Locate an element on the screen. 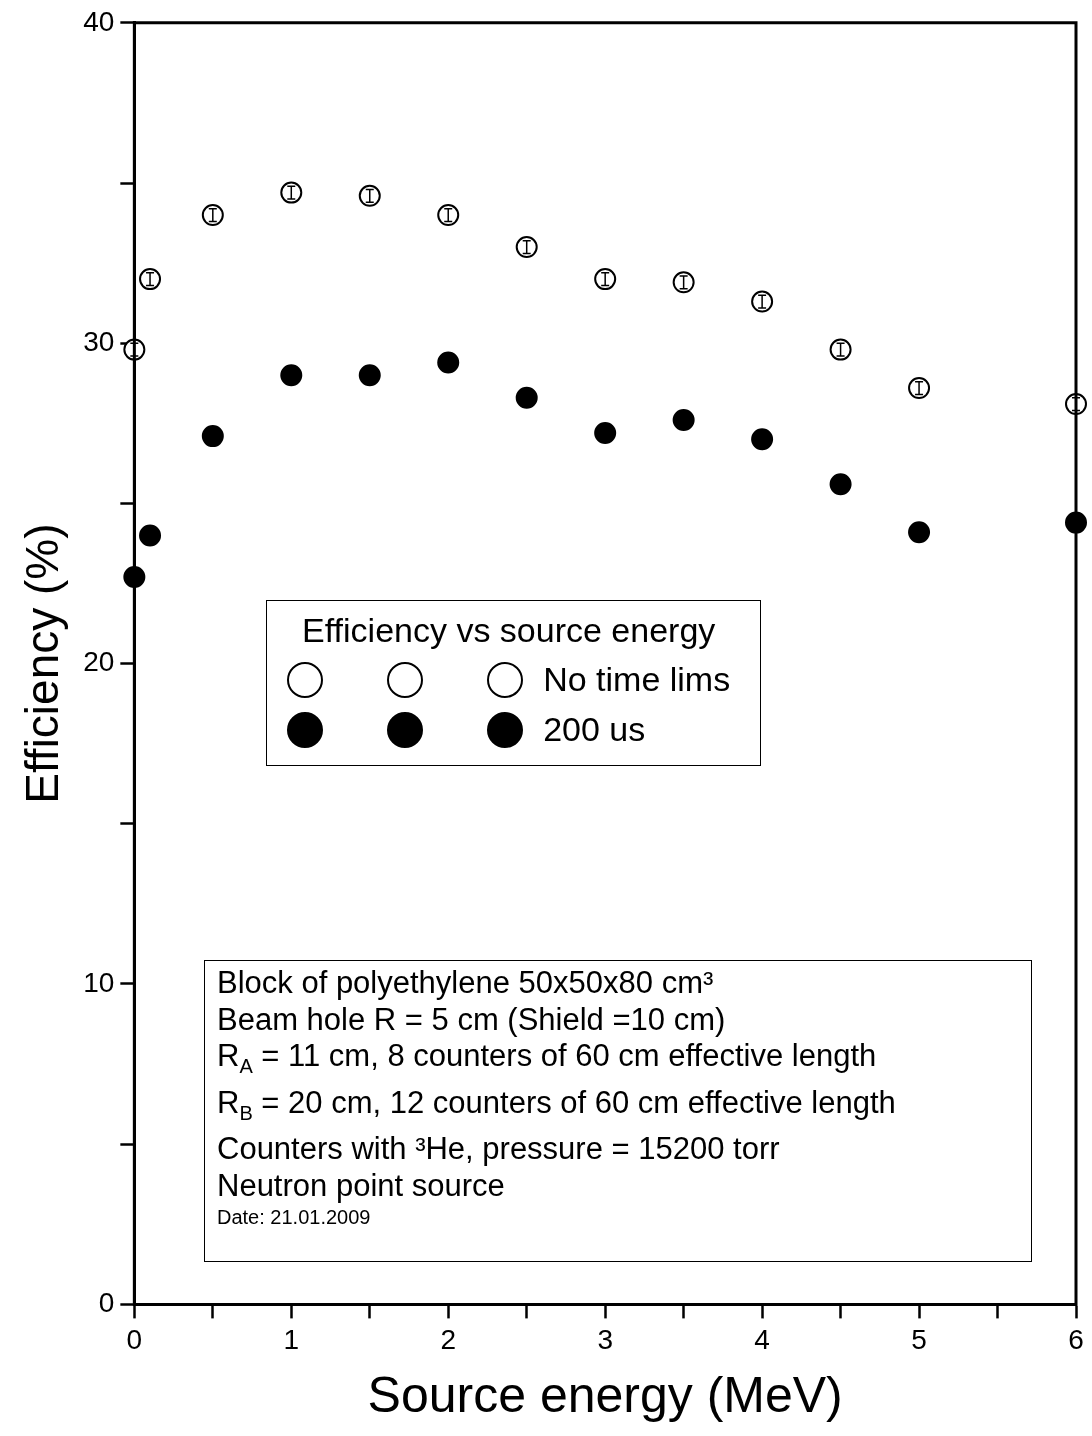 This screenshot has width=1092, height=1436. y-tick-label: 20 is located at coordinates (99, 662).